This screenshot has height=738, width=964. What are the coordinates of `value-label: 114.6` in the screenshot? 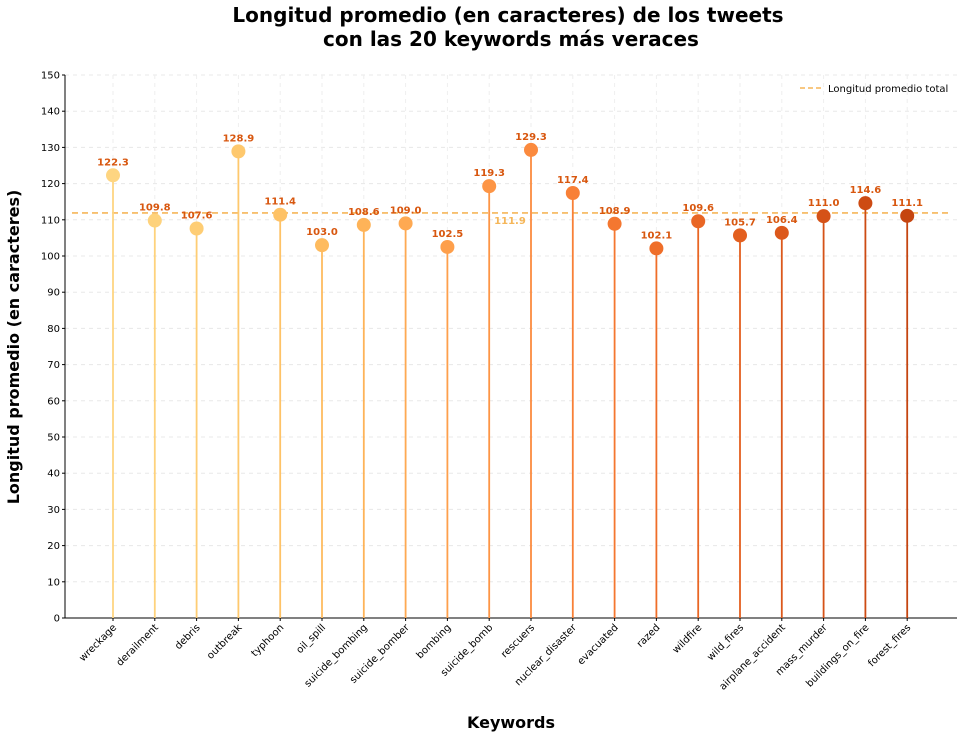 It's located at (866, 190).